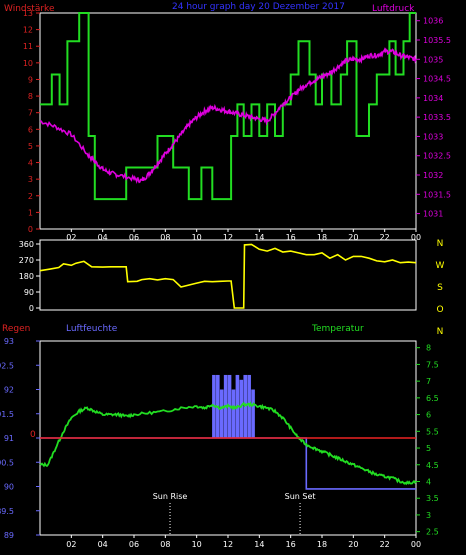 This screenshot has height=555, width=466. What do you see at coordinates (259, 237) in the screenshot?
I see `p1-x-tick-label: 14` at bounding box center [259, 237].